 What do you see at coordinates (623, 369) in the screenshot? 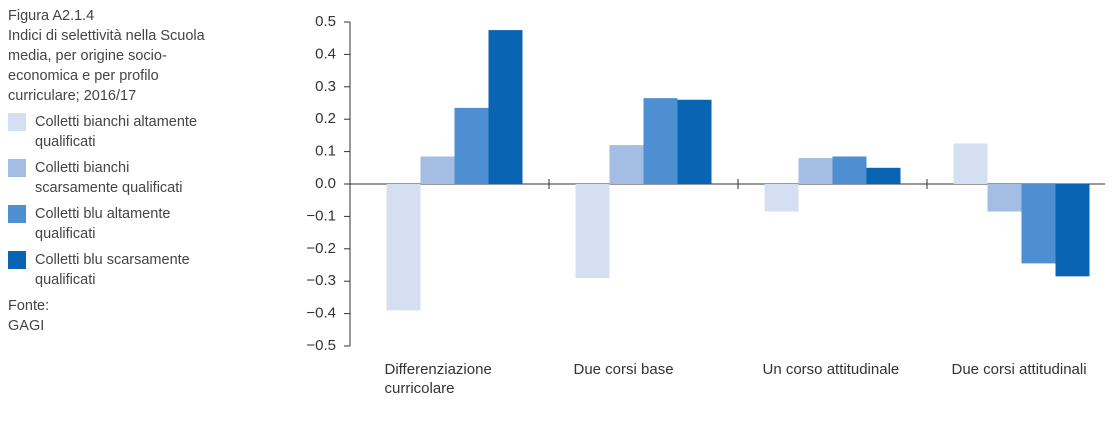
I see `x-tick-label: Due corsi base` at bounding box center [623, 369].